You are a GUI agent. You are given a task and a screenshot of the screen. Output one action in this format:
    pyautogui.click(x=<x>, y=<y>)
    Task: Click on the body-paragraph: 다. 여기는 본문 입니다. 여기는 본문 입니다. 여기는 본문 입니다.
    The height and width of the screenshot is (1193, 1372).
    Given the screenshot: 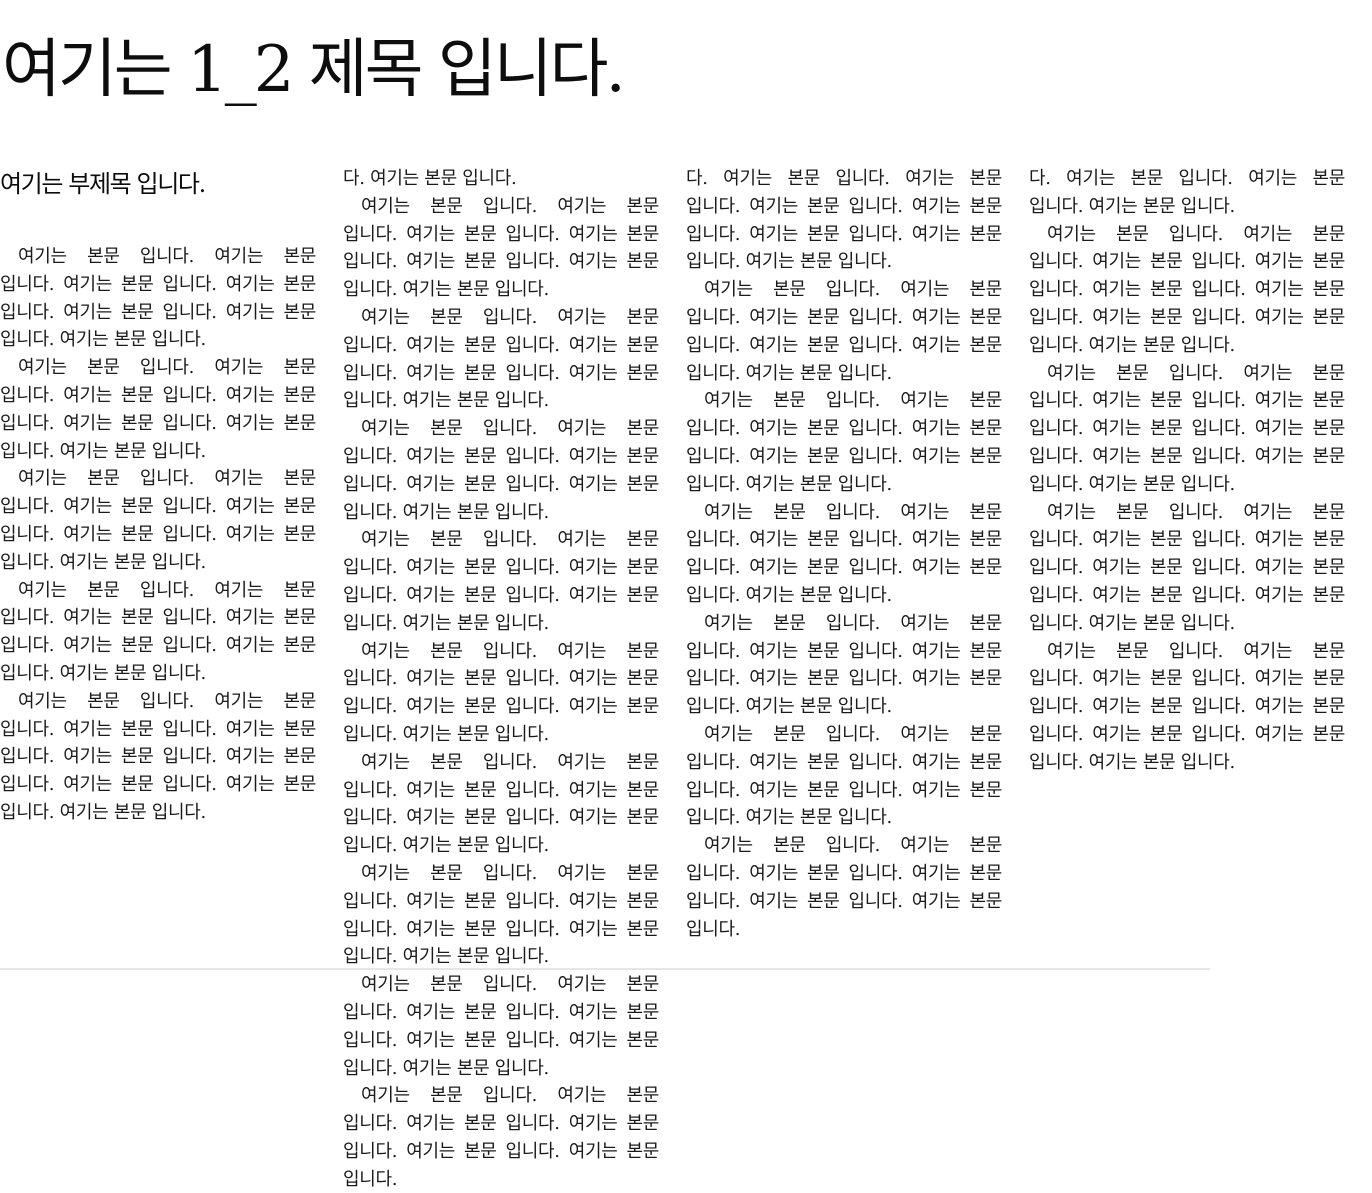 What is the action you would take?
    pyautogui.click(x=1187, y=192)
    